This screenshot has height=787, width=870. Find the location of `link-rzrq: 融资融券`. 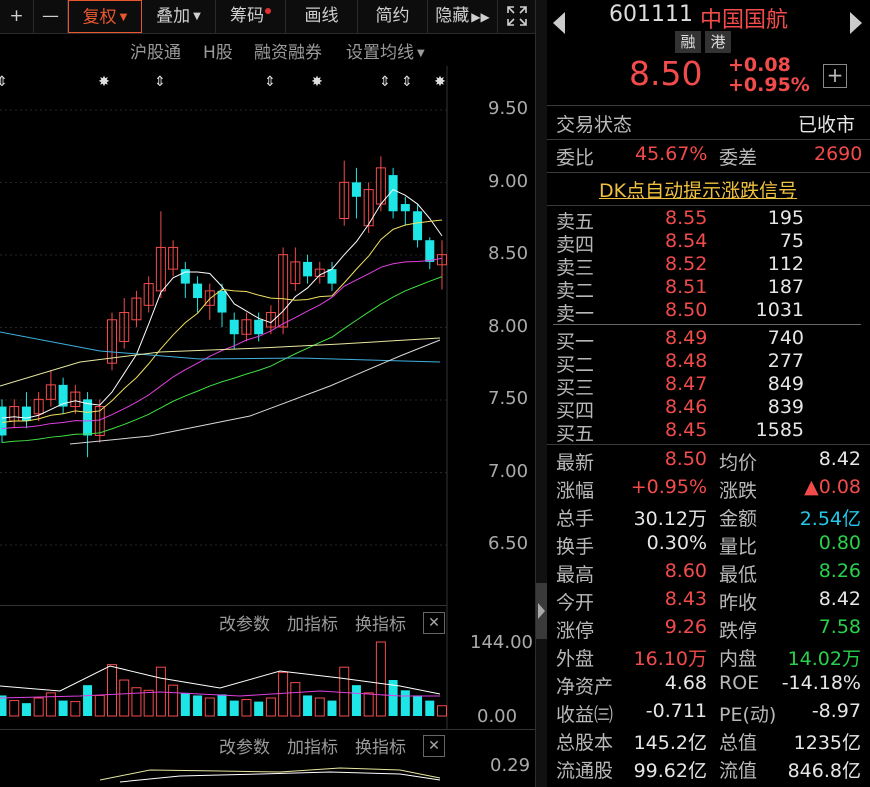

link-rzrq: 融资融券 is located at coordinates (288, 53).